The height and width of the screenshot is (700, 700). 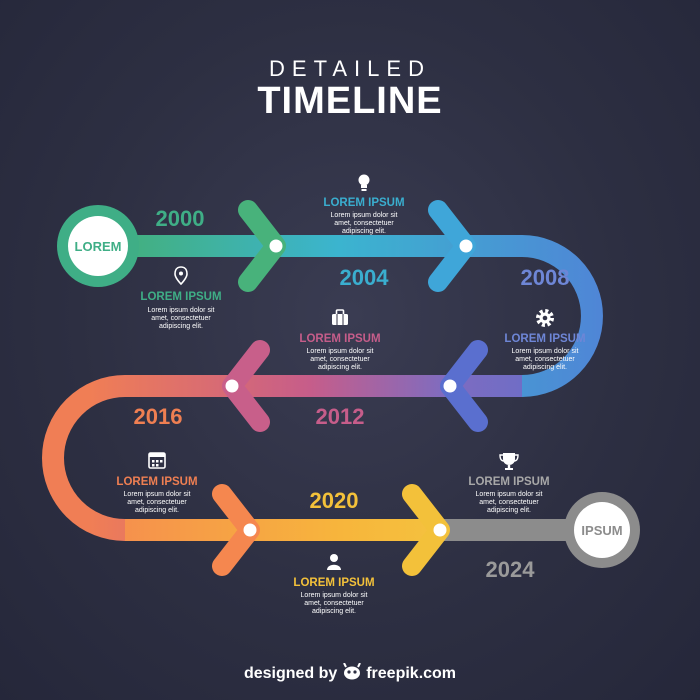 What do you see at coordinates (340, 367) in the screenshot?
I see `milestone-2012-text-3: adipiscing elit.` at bounding box center [340, 367].